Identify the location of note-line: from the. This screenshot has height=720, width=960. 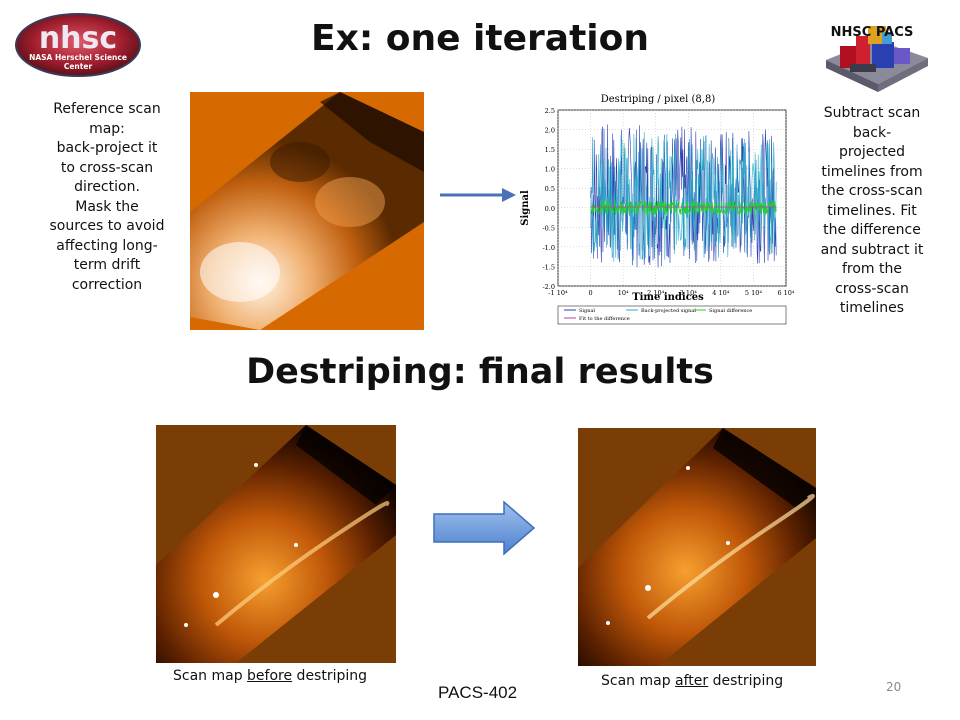
(871, 269).